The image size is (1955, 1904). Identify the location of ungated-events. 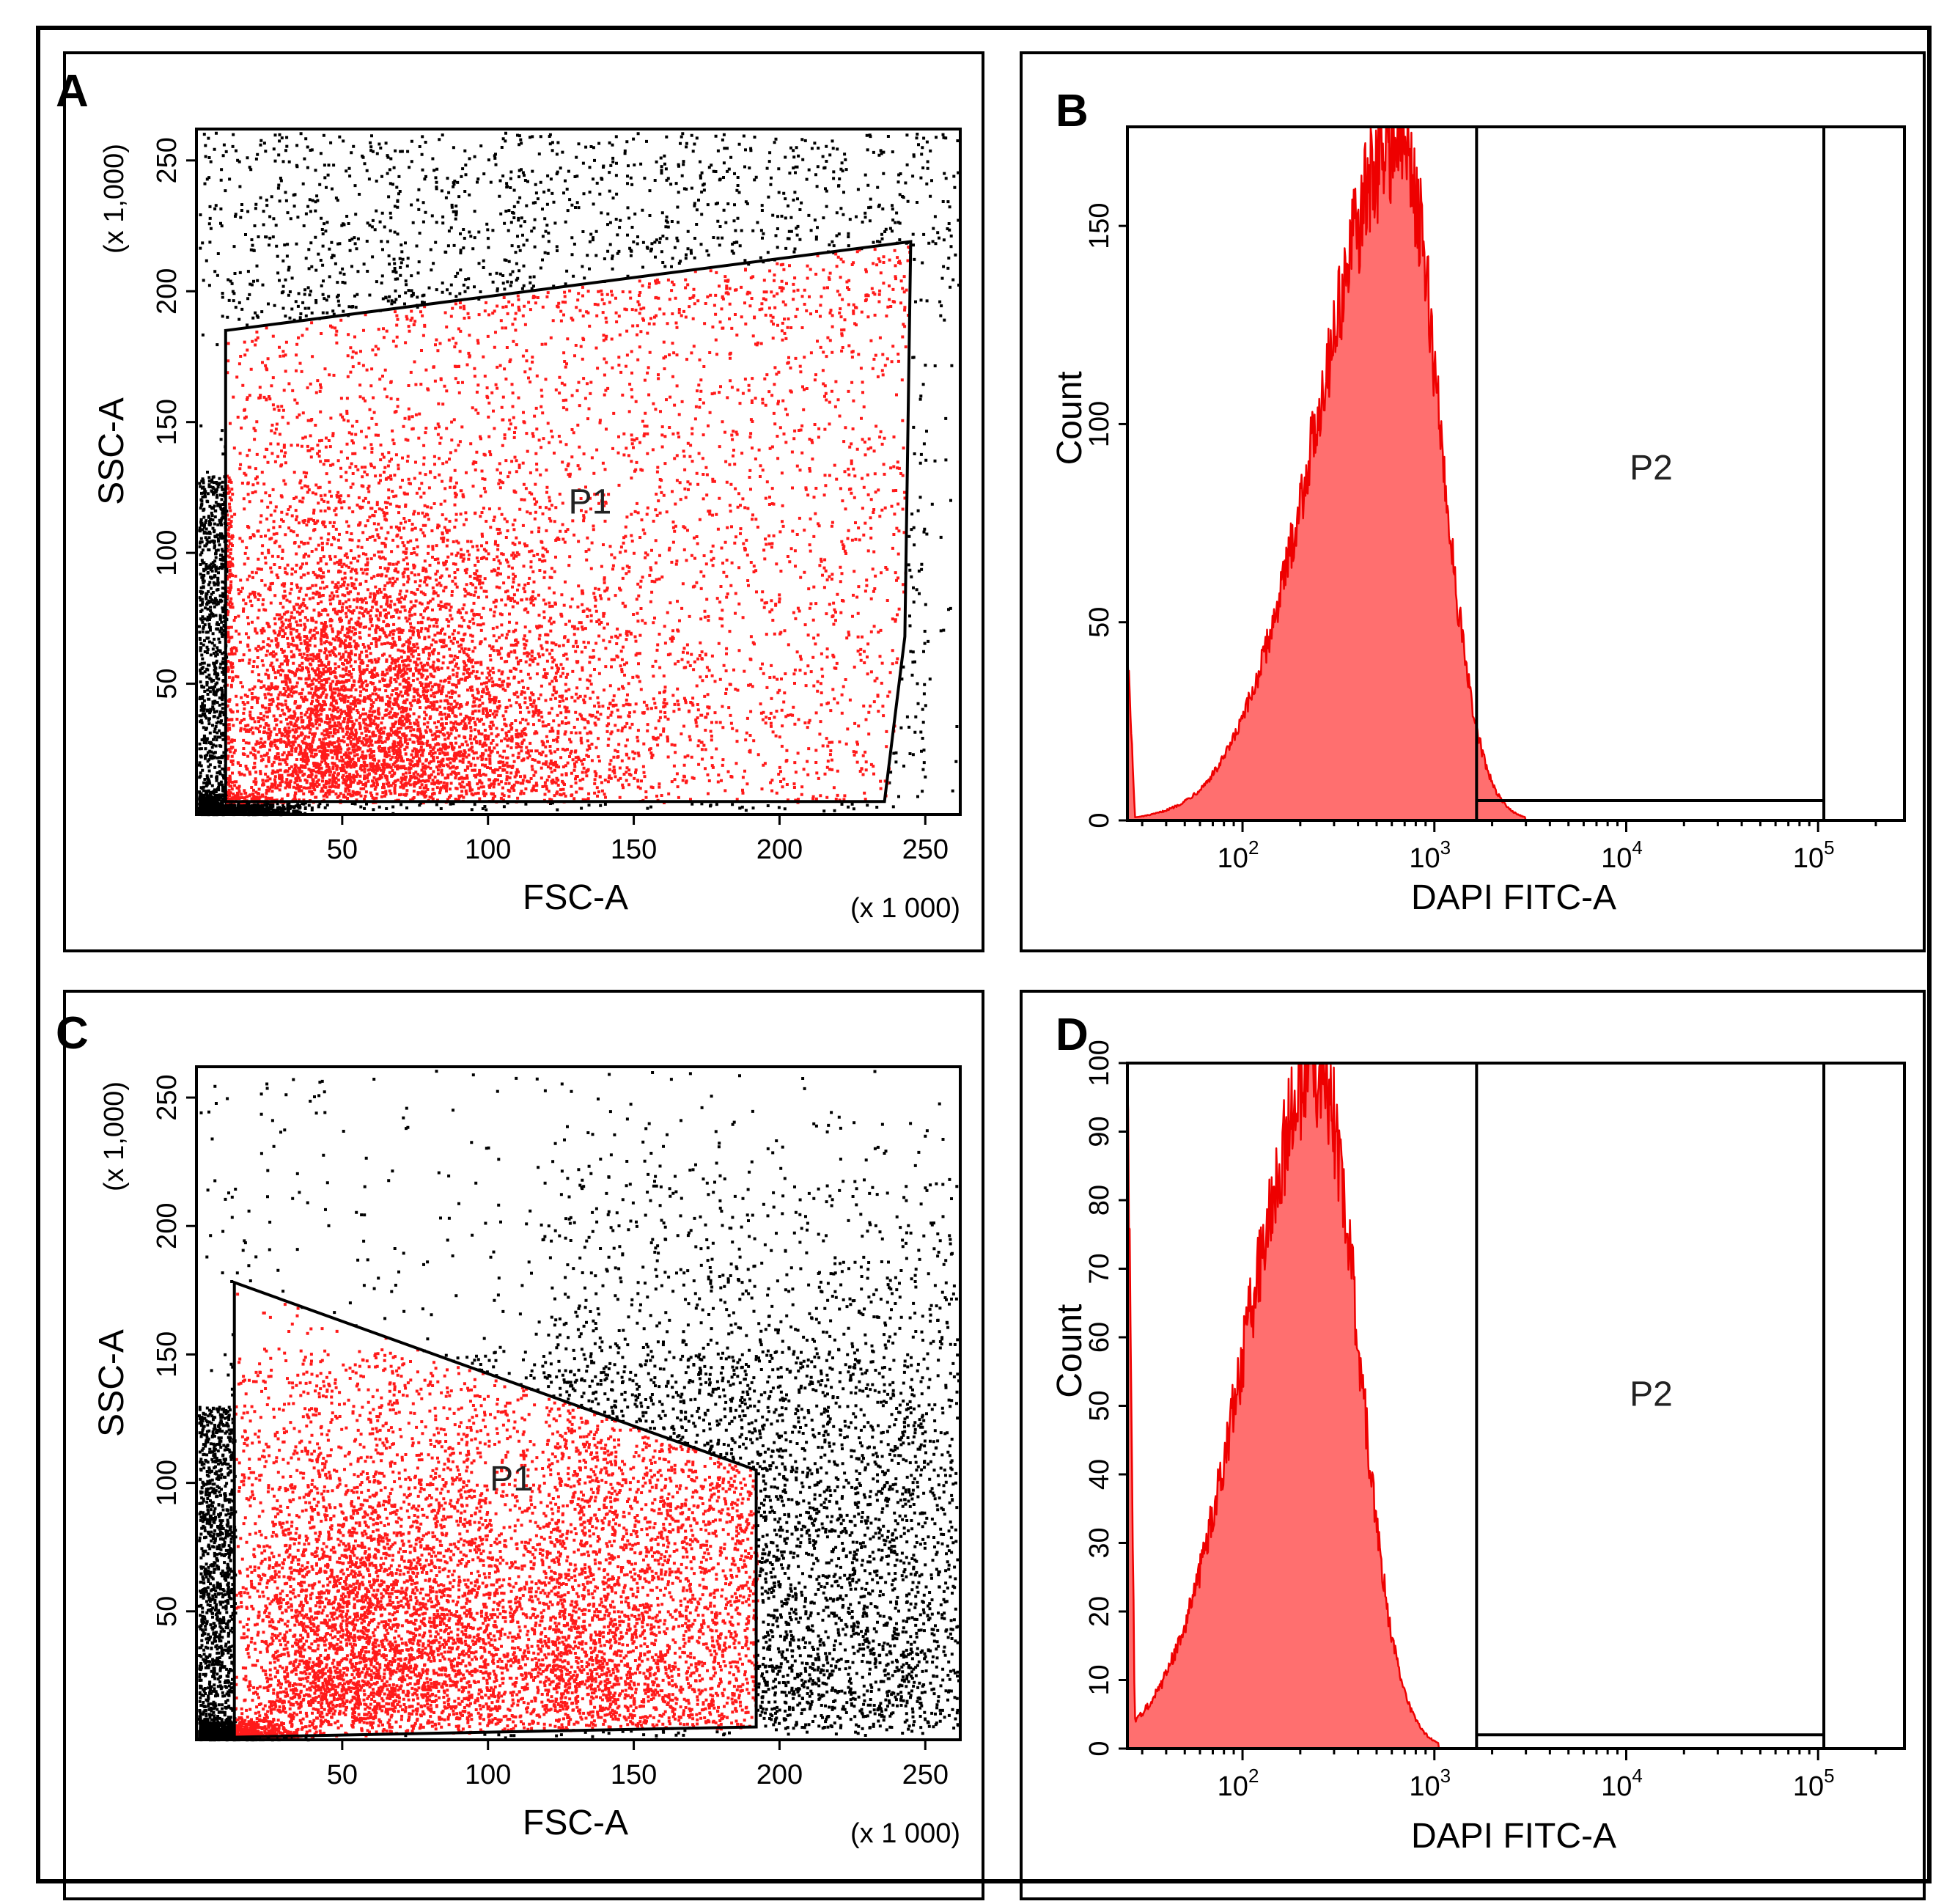
(579, 1406).